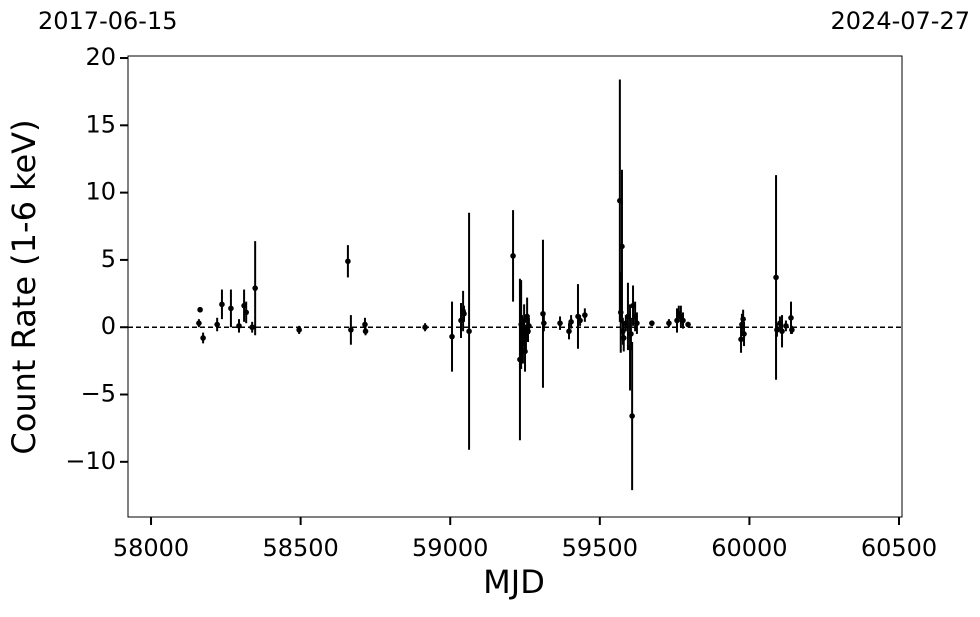 The height and width of the screenshot is (617, 980). Describe the element at coordinates (900, 21) in the screenshot. I see `top-label-right: 2024-07-27` at that location.